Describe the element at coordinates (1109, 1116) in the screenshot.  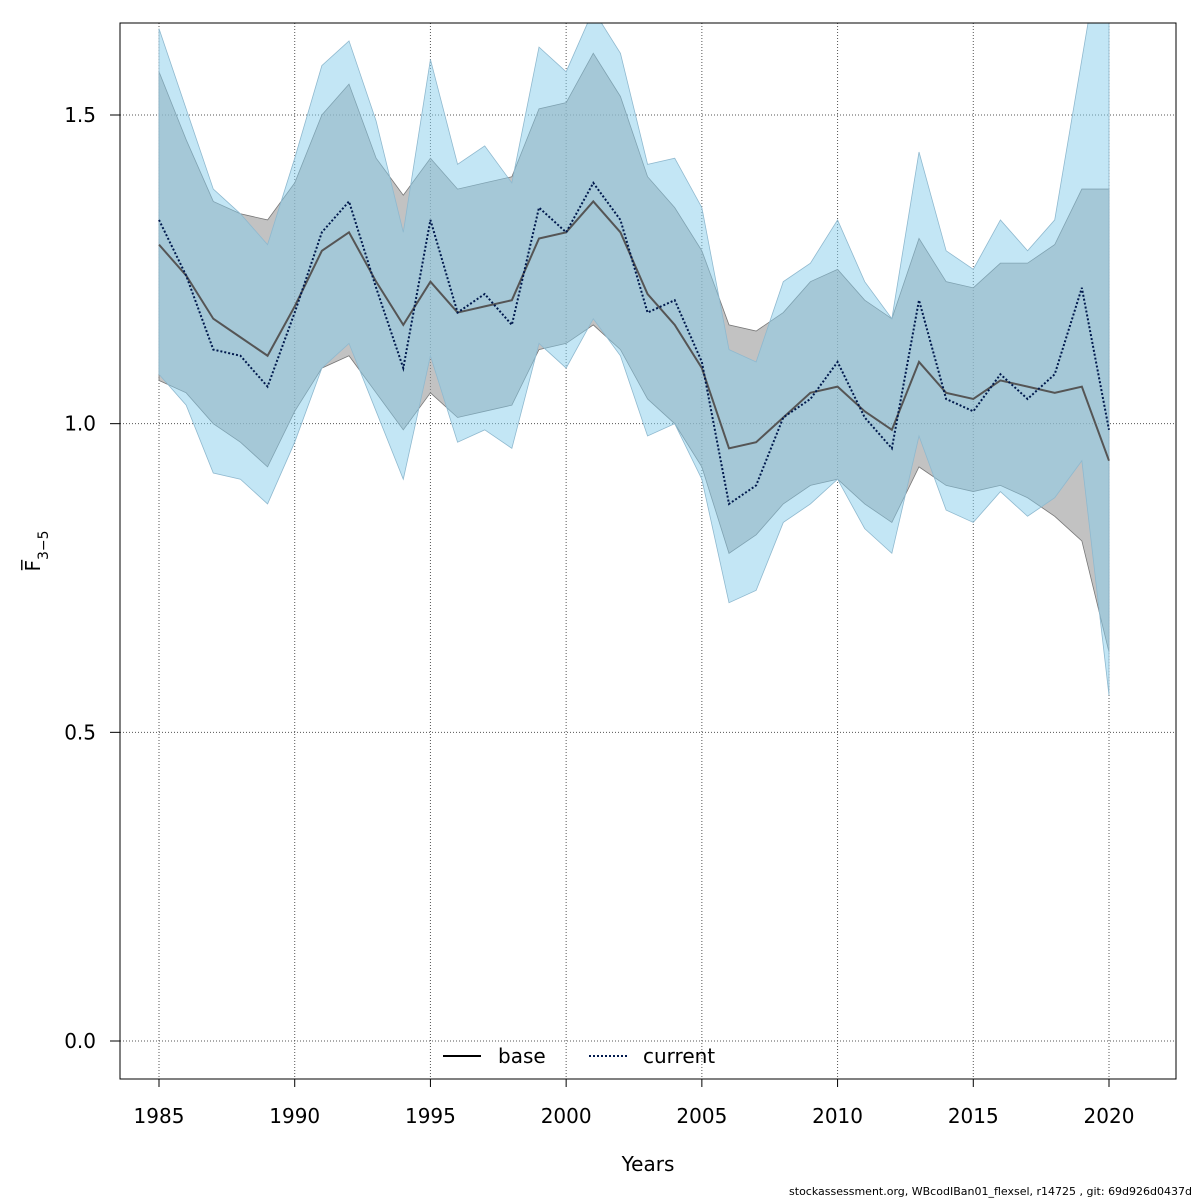
I see `x-tick-label: 2020` at that location.